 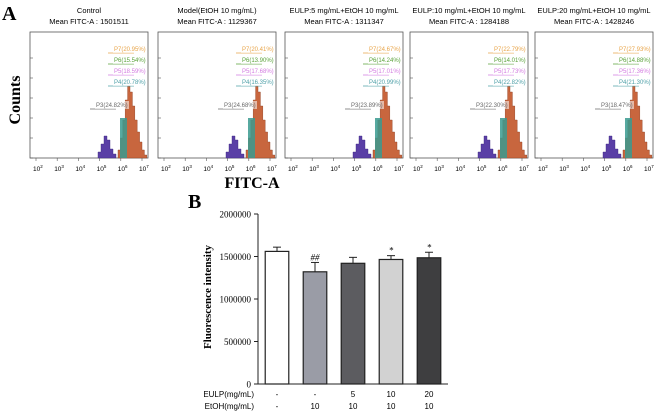 What do you see at coordinates (344, 10) in the screenshot?
I see `plot-title: EULP:5 mg/mL+EtOH 10 mg/mL` at bounding box center [344, 10].